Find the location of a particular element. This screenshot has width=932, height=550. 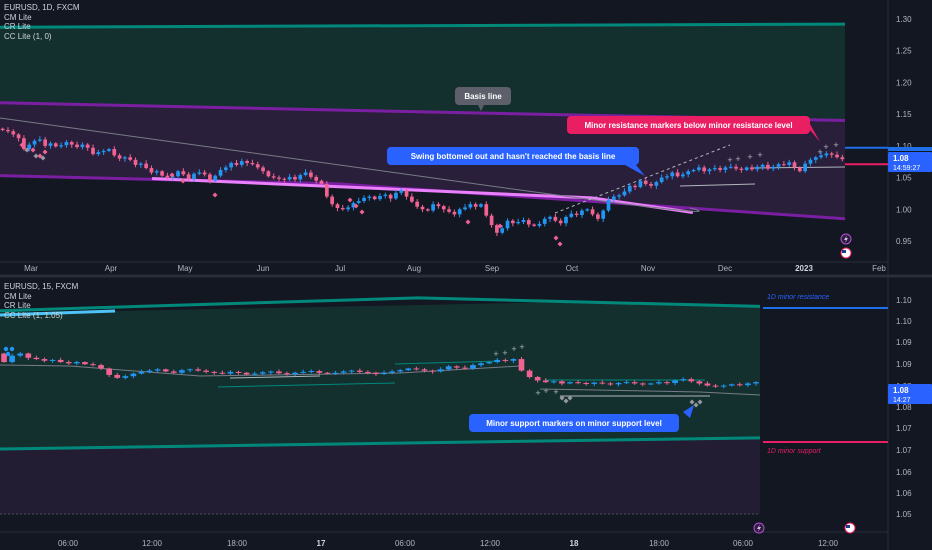

basis-annotation-box is located at coordinates (483, 96).